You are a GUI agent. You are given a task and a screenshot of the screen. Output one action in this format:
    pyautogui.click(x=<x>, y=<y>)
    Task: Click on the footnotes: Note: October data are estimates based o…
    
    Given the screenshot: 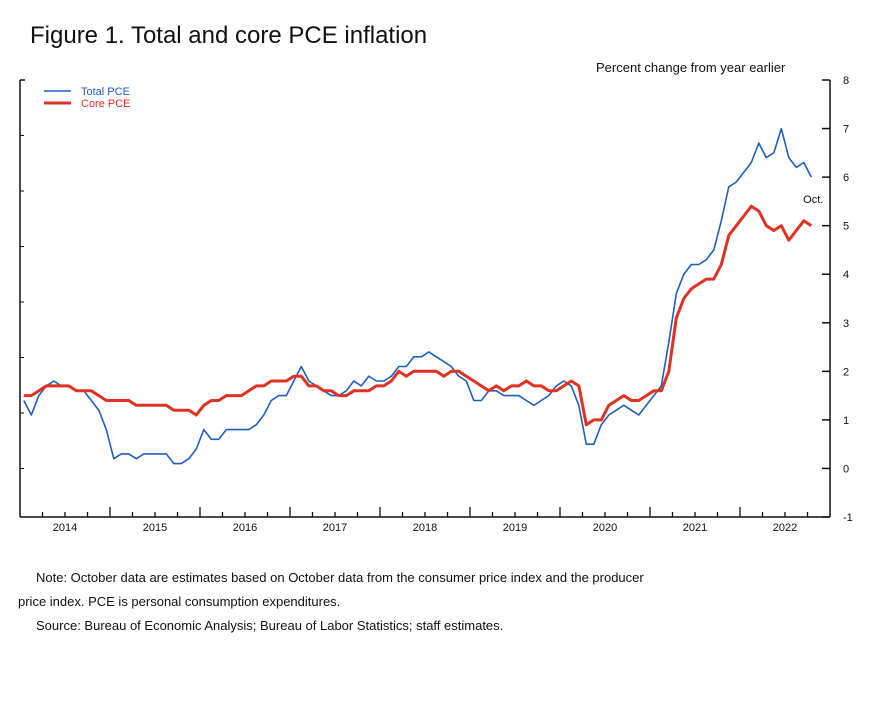 What is the action you would take?
    pyautogui.click(x=418, y=602)
    